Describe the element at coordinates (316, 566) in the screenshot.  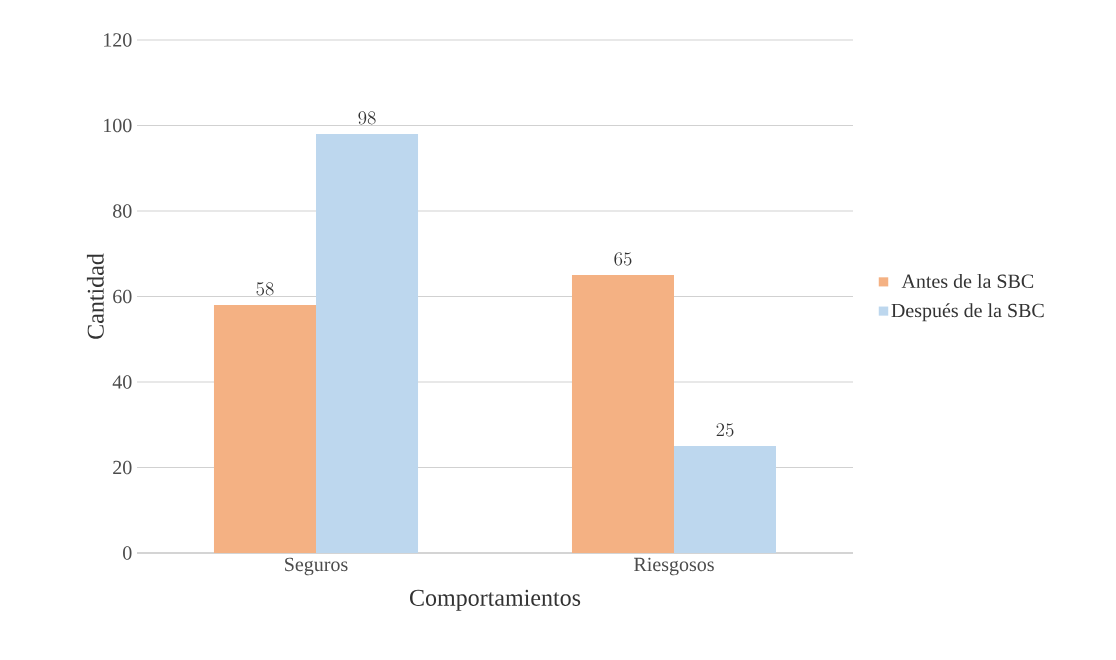
I see `x-tick-label: Seguros` at that location.